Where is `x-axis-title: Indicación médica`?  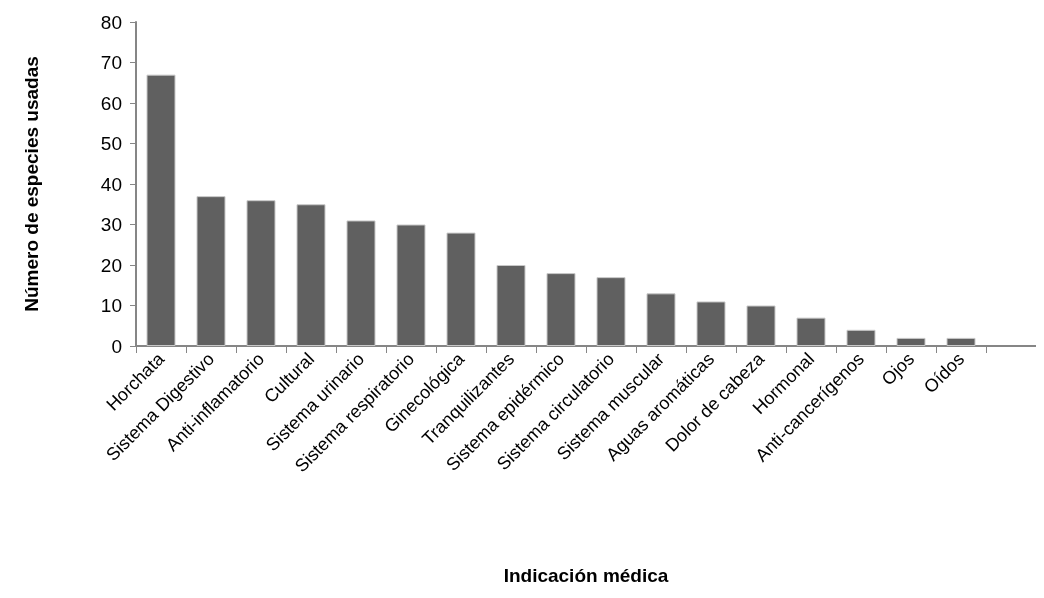 x-axis-title: Indicación médica is located at coordinates (586, 575).